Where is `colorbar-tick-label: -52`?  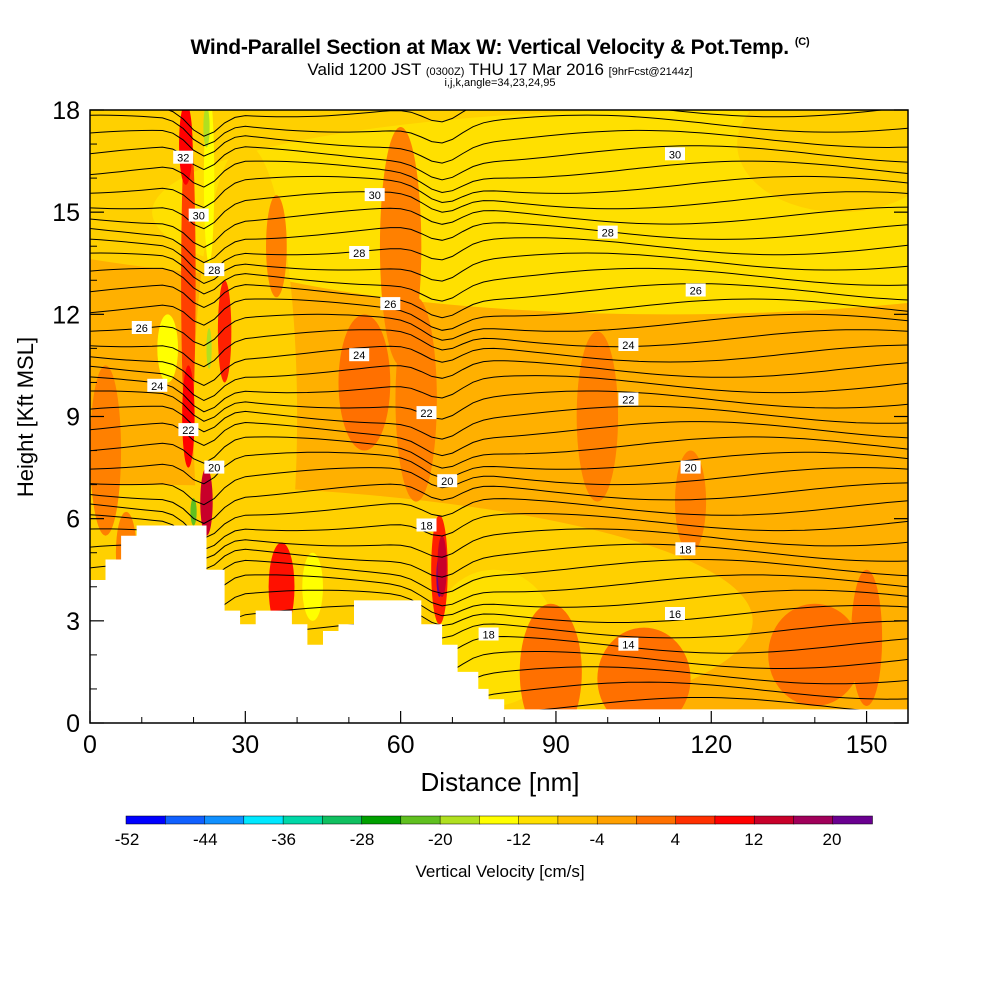
colorbar-tick-label: -52 is located at coordinates (127, 839).